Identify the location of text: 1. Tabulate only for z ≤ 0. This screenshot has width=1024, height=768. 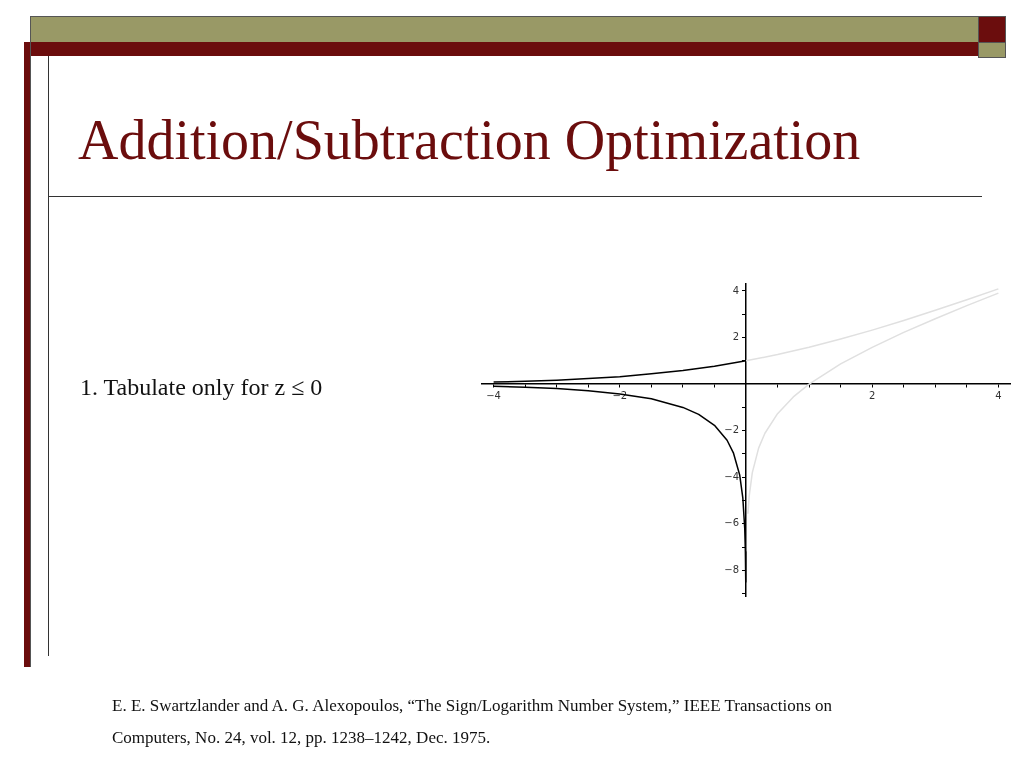
(201, 387).